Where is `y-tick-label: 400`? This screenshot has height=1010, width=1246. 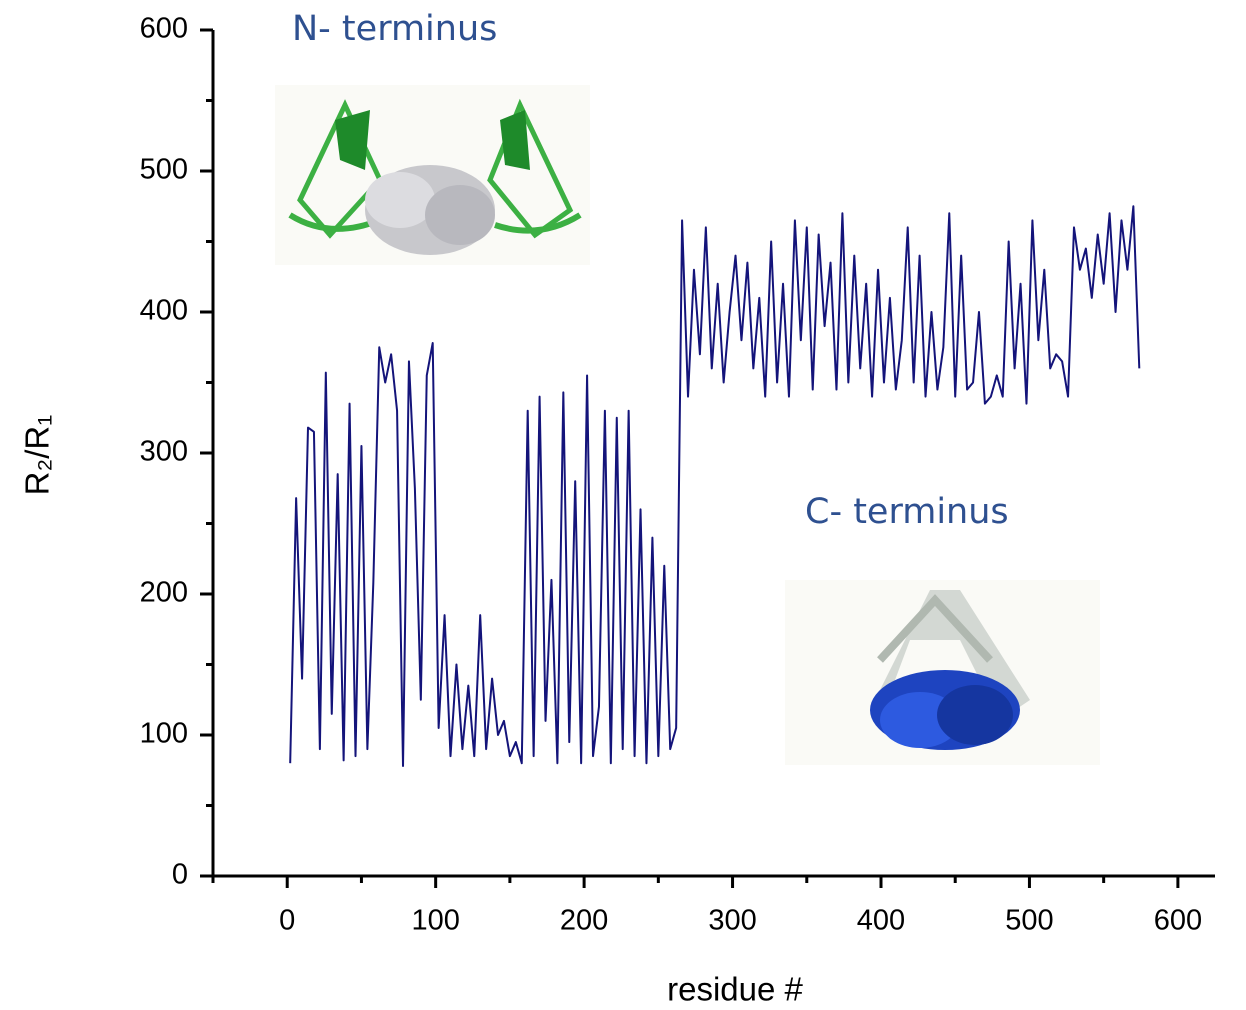
y-tick-label: 400 is located at coordinates (164, 311).